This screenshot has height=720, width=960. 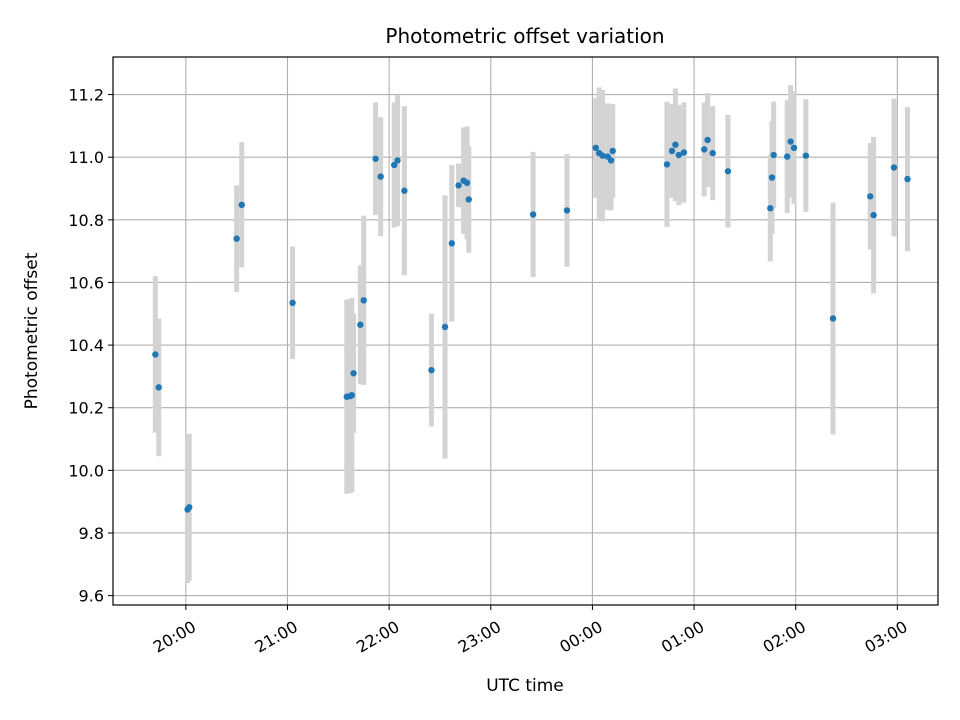 What do you see at coordinates (86, 220) in the screenshot?
I see `y-tick-label: 10.8` at bounding box center [86, 220].